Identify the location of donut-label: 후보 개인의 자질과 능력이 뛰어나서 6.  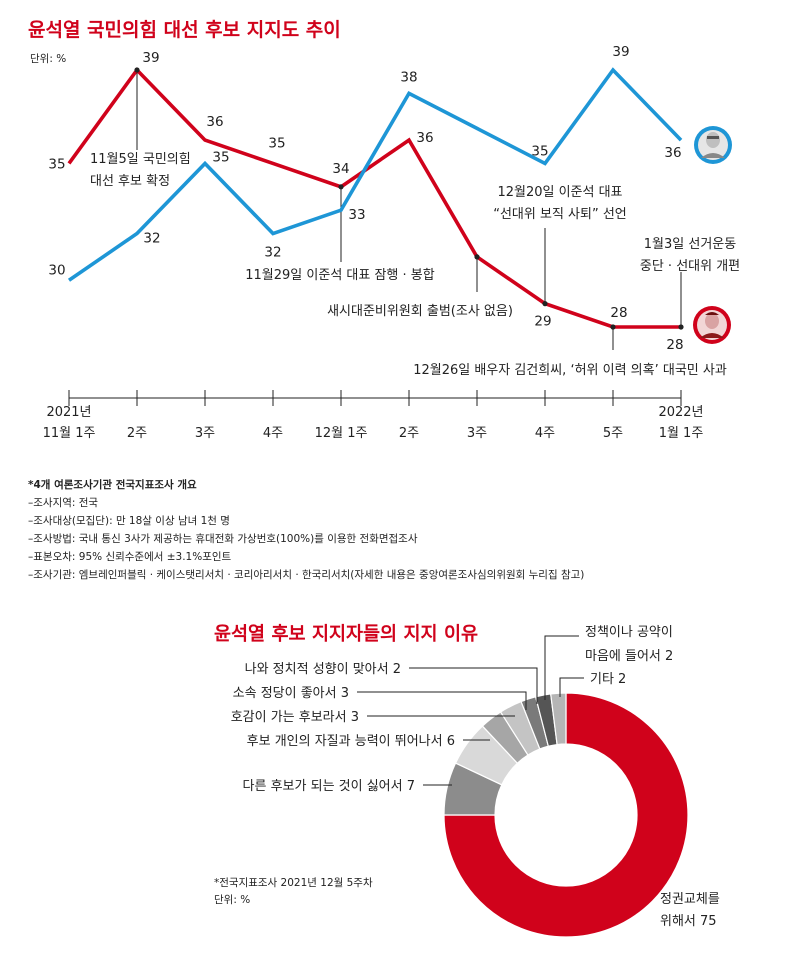
(351, 741).